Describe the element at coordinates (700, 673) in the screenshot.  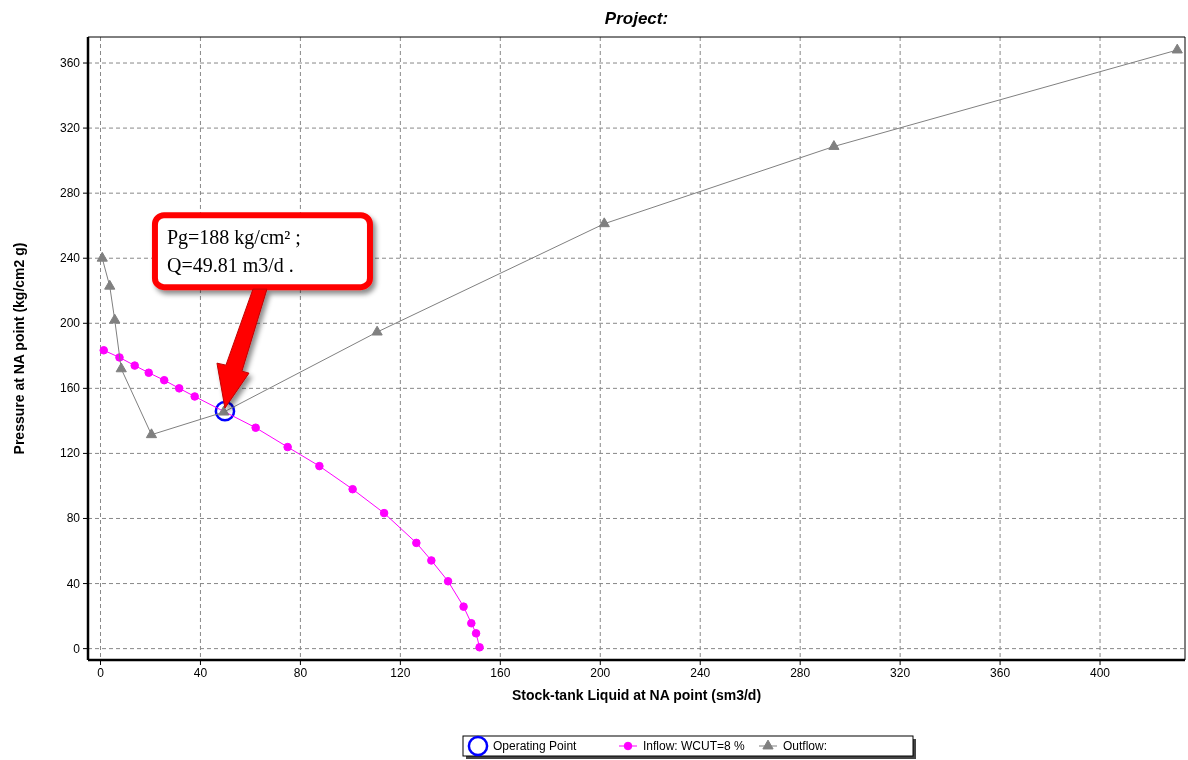
I see `x-tick-label: 240` at that location.